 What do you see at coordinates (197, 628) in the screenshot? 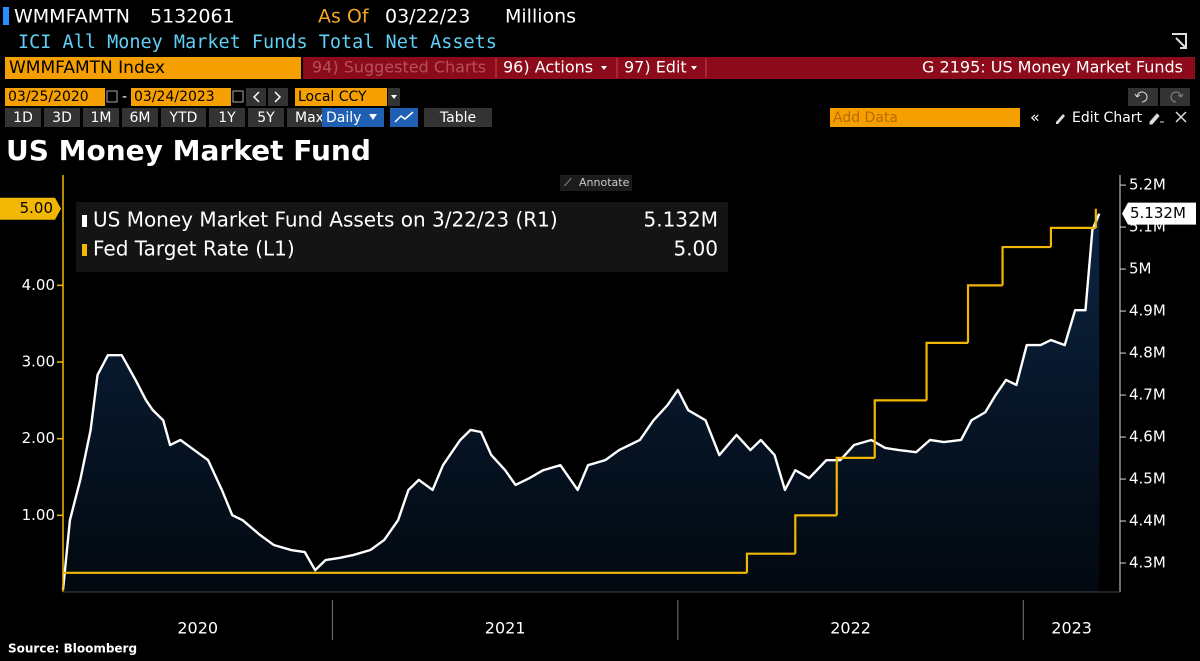
I see `x-tick-label: 2020` at bounding box center [197, 628].